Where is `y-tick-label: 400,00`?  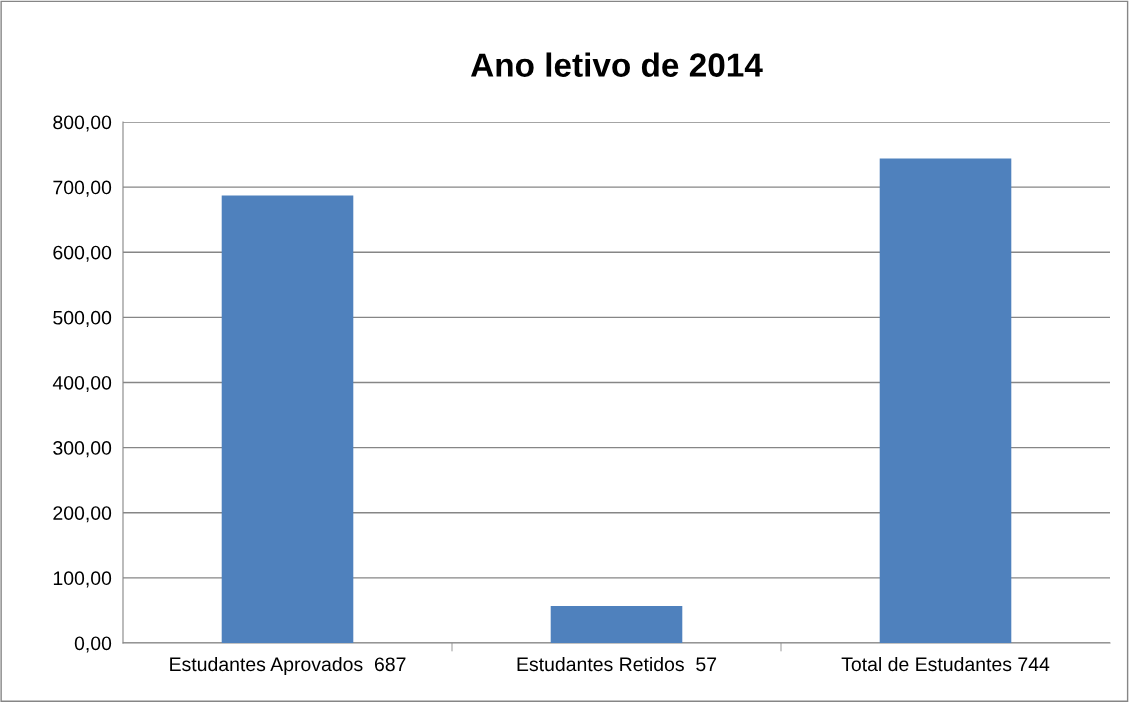
y-tick-label: 400,00 is located at coordinates (82, 384).